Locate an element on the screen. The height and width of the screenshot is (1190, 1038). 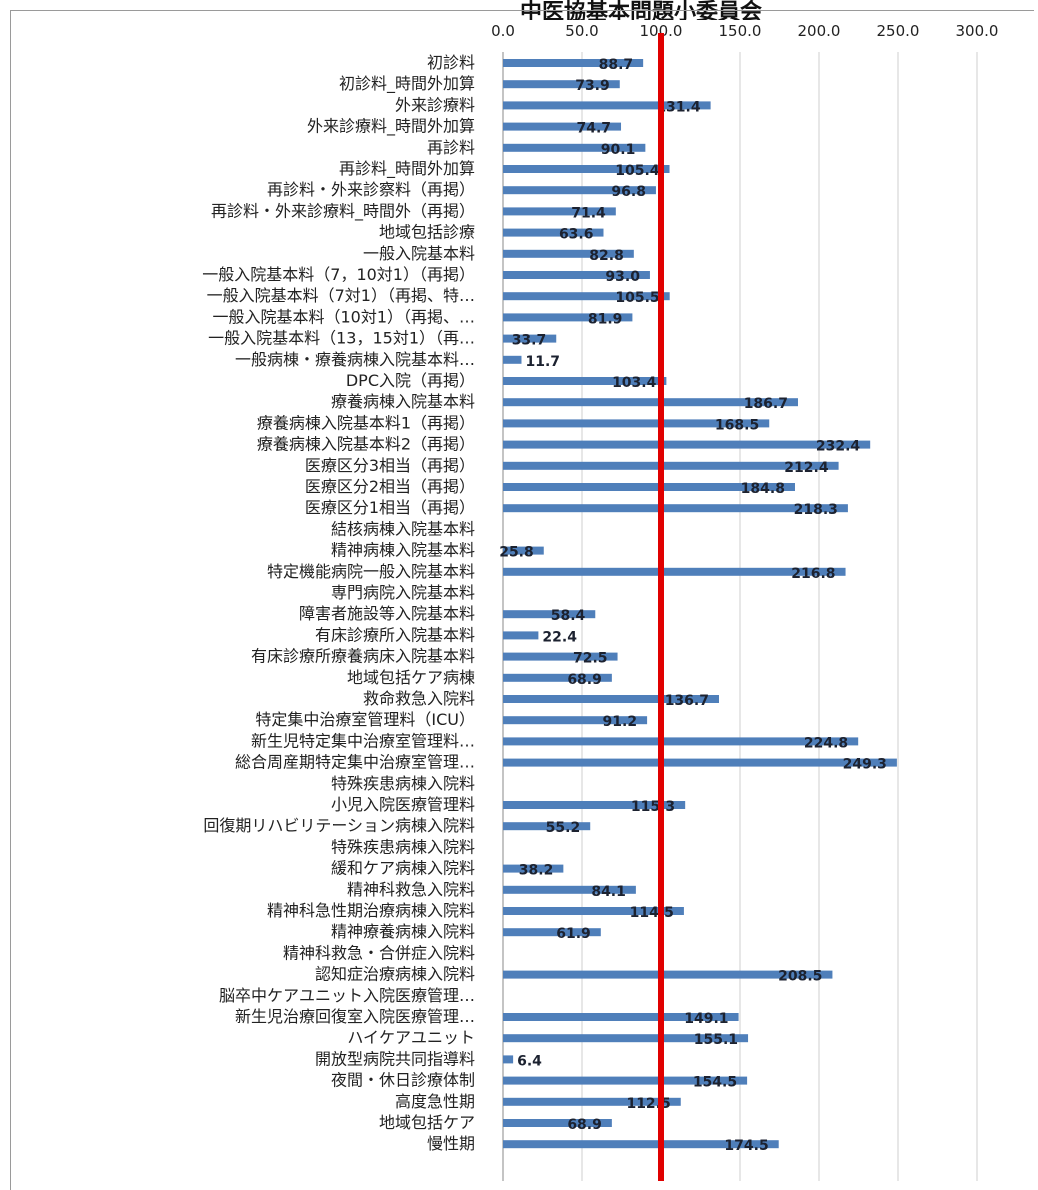
category-label: 地域包括診療 is located at coordinates (427, 232).